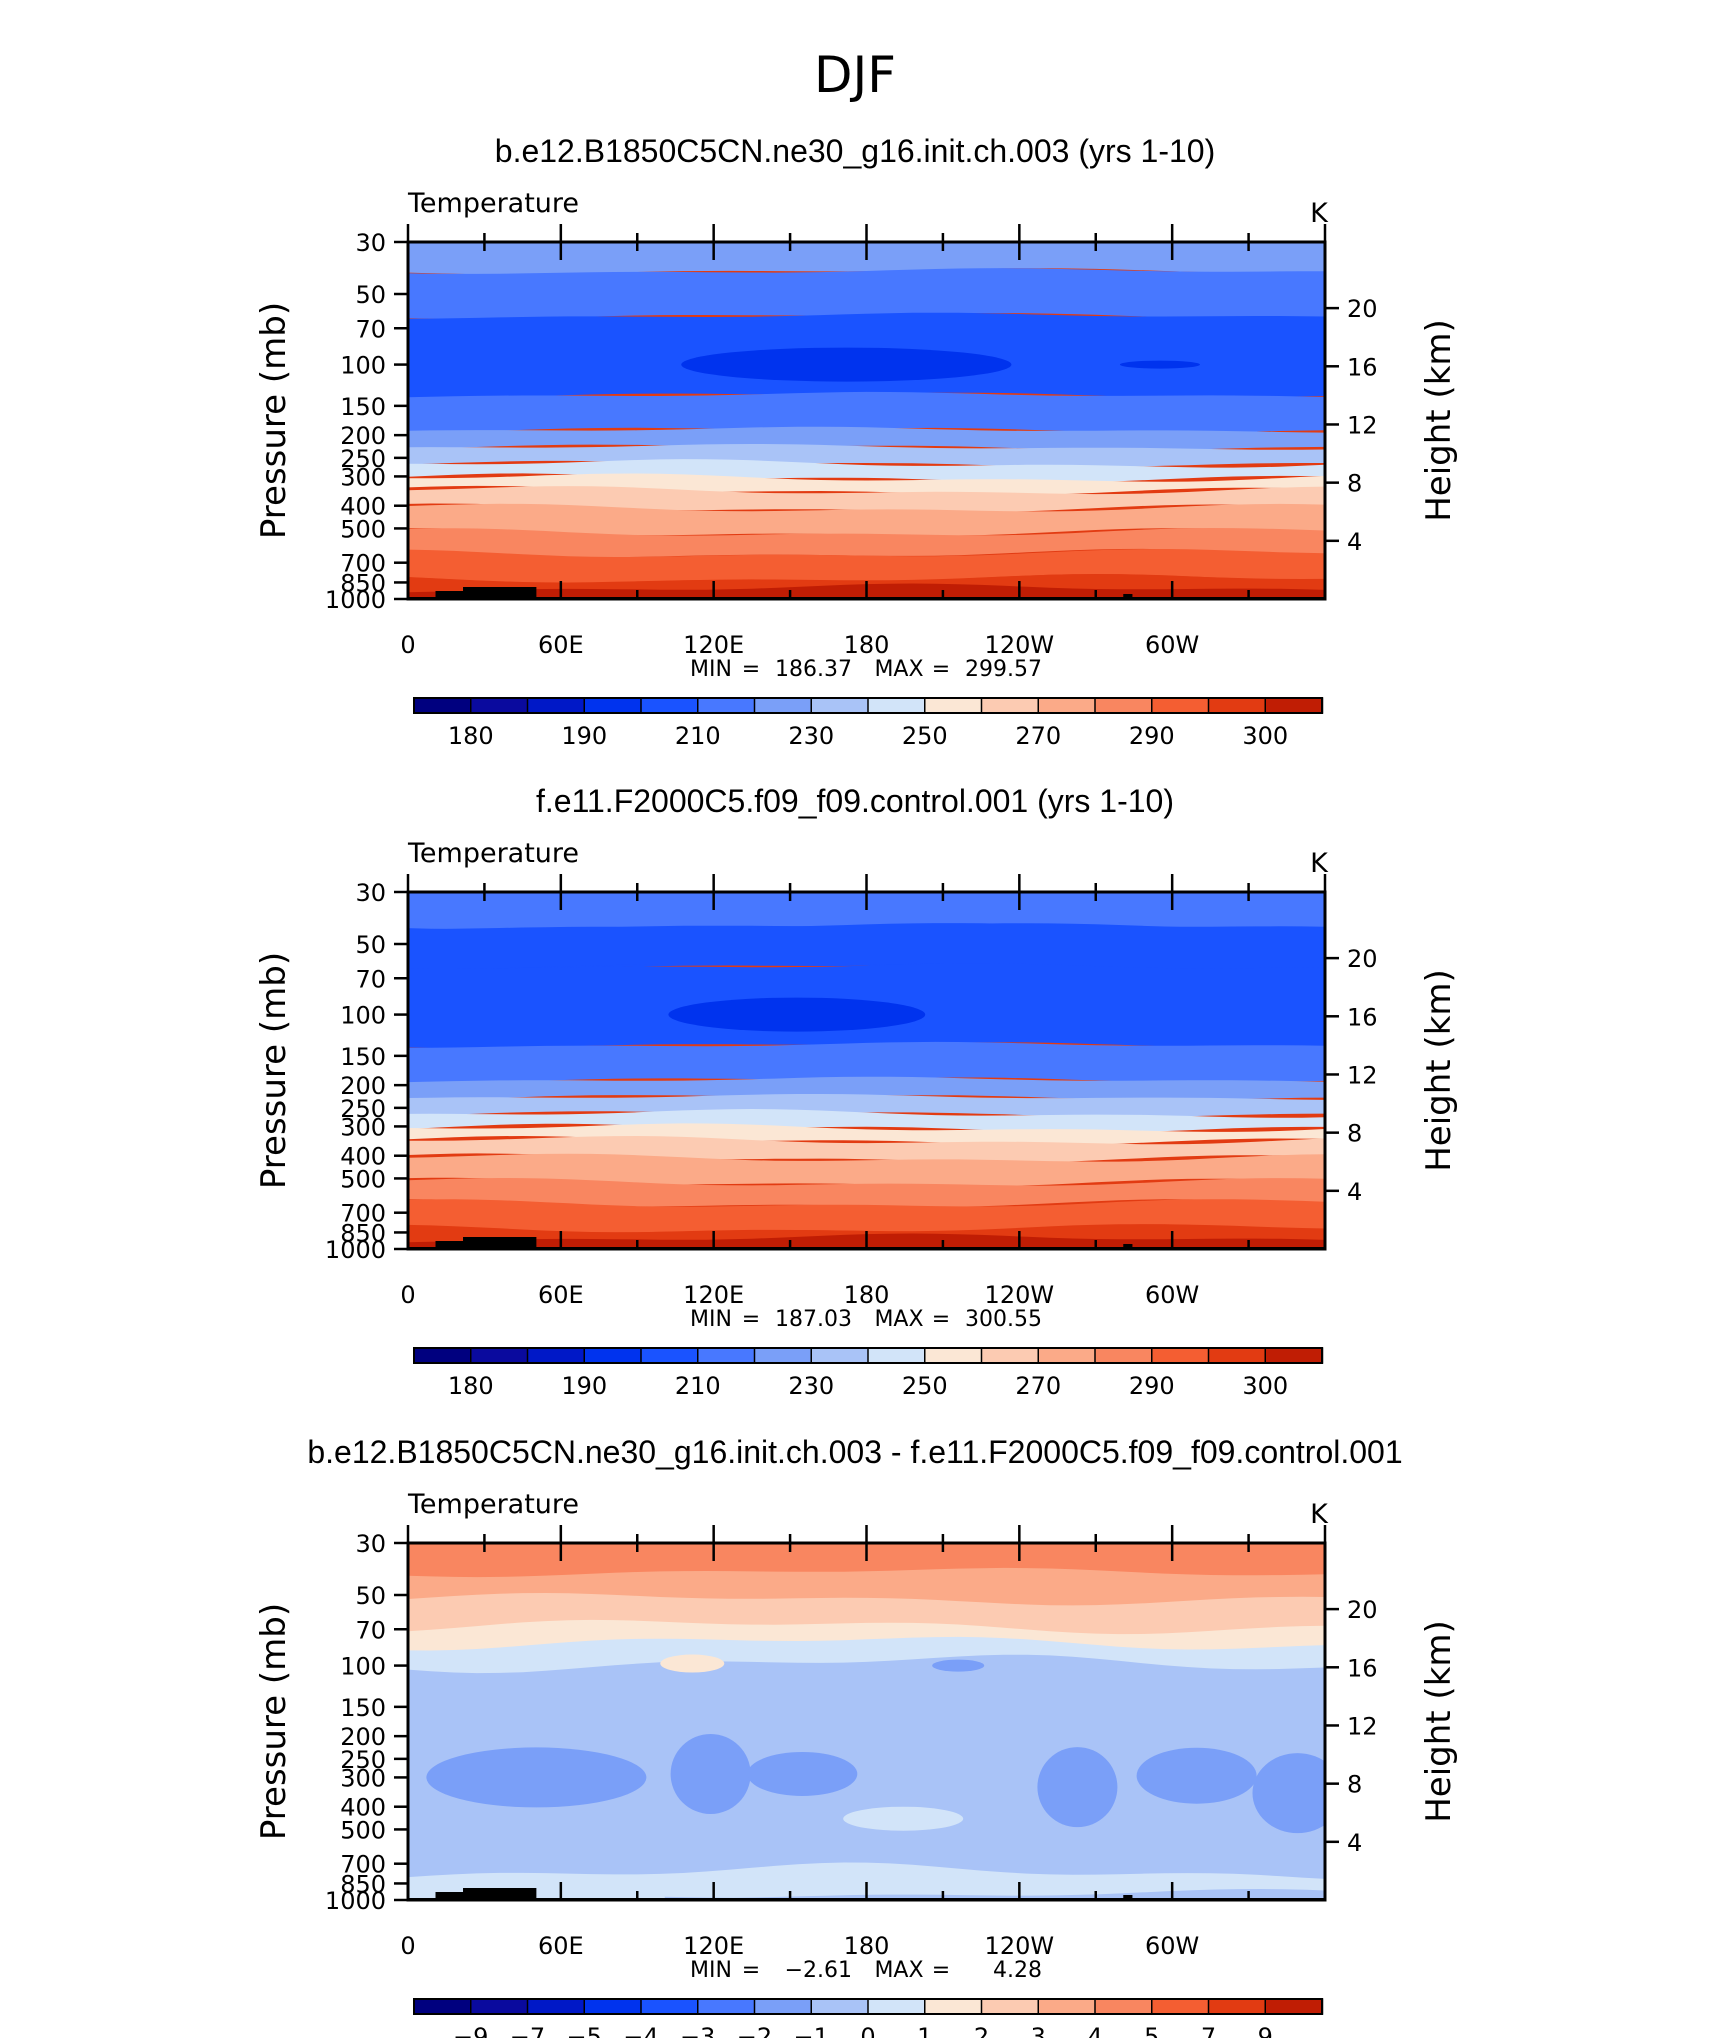 Image resolution: width=1710 pixels, height=2038 pixels. I want to click on colorbar-label: 2, so click(981, 2030).